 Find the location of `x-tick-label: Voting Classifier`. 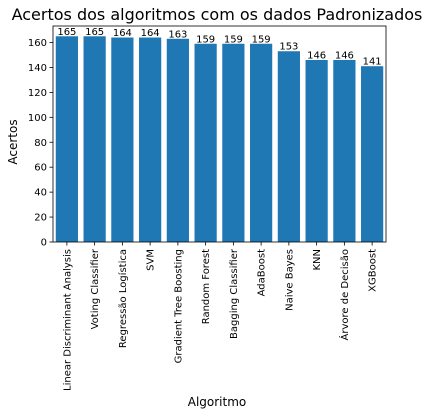

x-tick-label: Voting Classifier is located at coordinates (95, 288).